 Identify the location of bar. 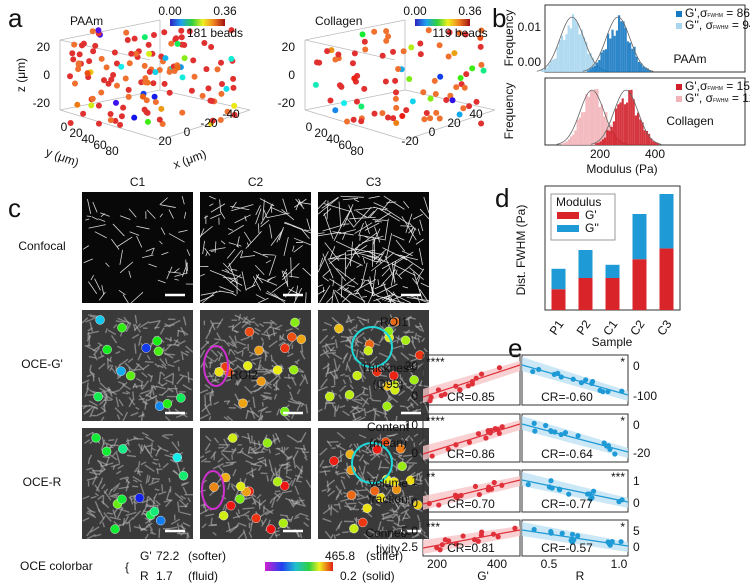
(639, 284).